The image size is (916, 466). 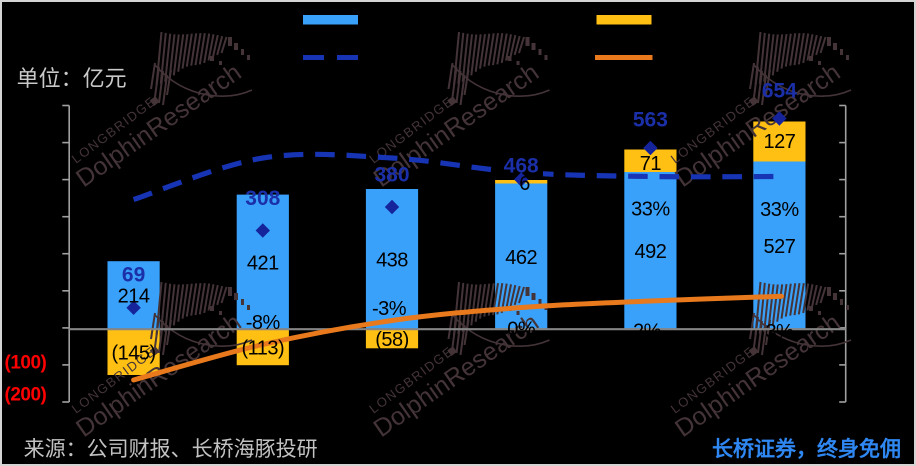 I want to click on svg-text: 468, so click(x=521, y=165).